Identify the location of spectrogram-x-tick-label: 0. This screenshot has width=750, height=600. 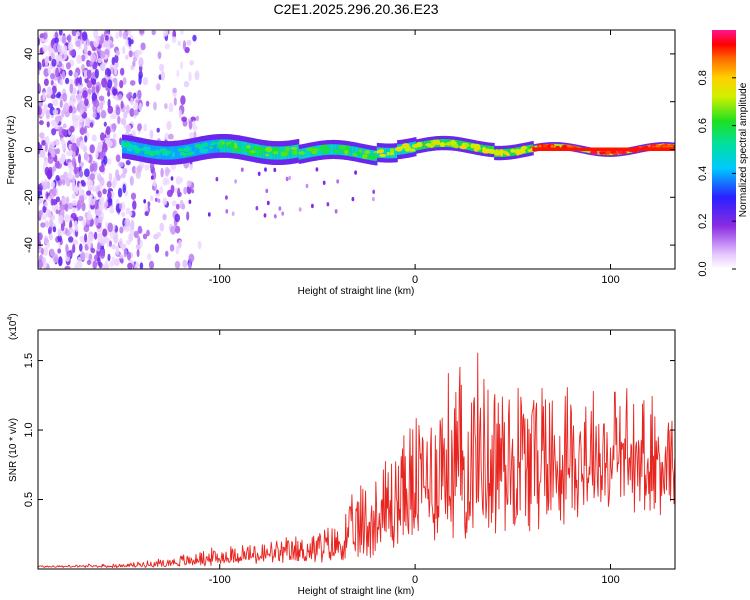
(415, 280).